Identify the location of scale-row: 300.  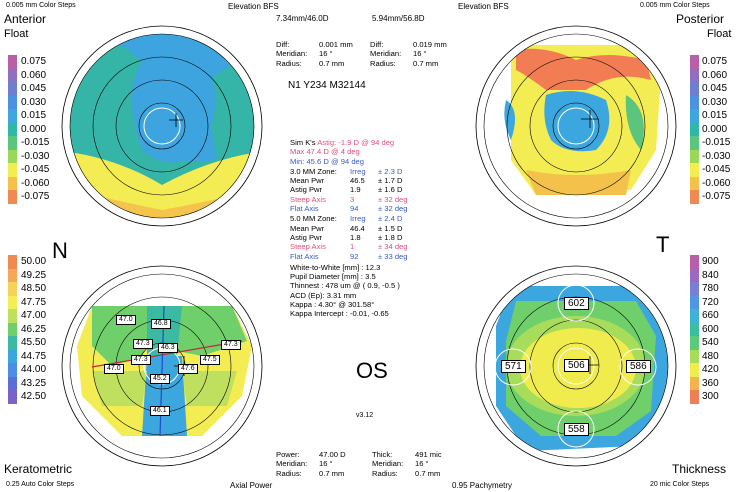
(713, 397).